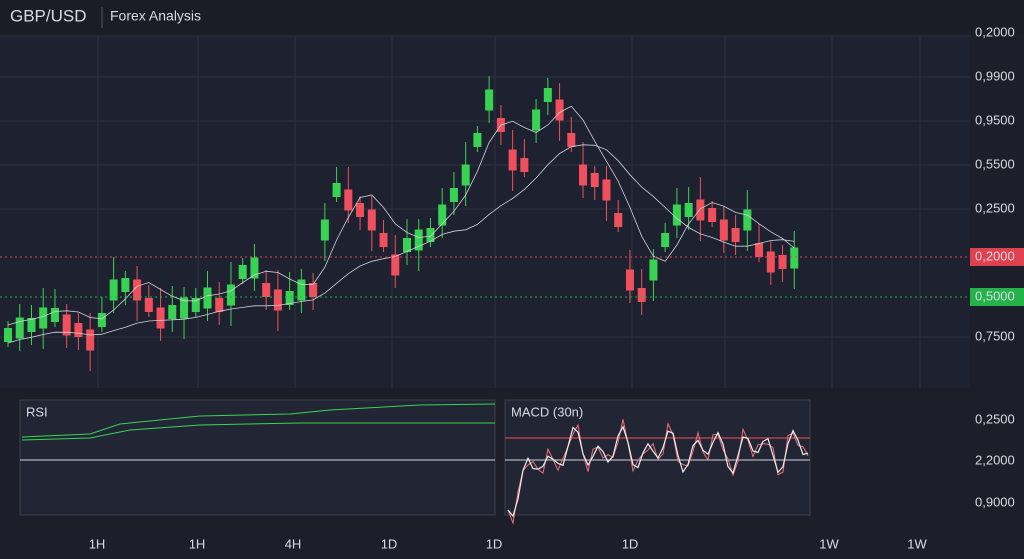 The height and width of the screenshot is (559, 1024). I want to click on subtitle: Forex Analysis, so click(155, 16).